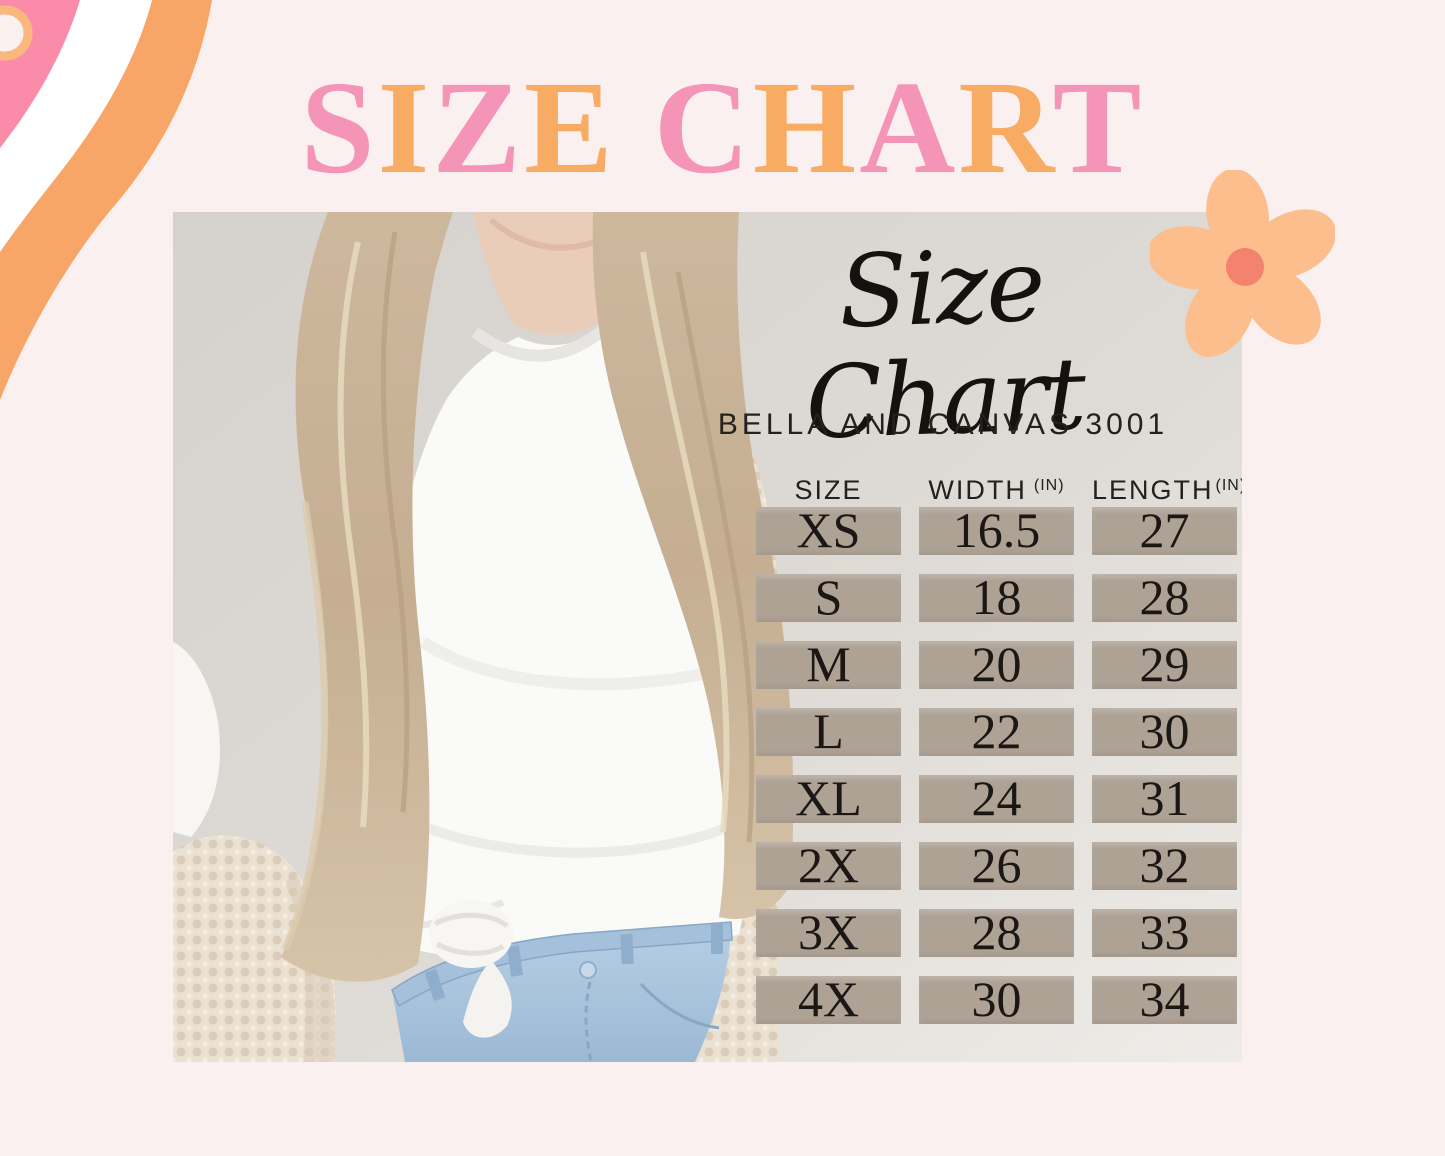  What do you see at coordinates (1098, 127) in the screenshot?
I see `title-letter: T` at bounding box center [1098, 127].